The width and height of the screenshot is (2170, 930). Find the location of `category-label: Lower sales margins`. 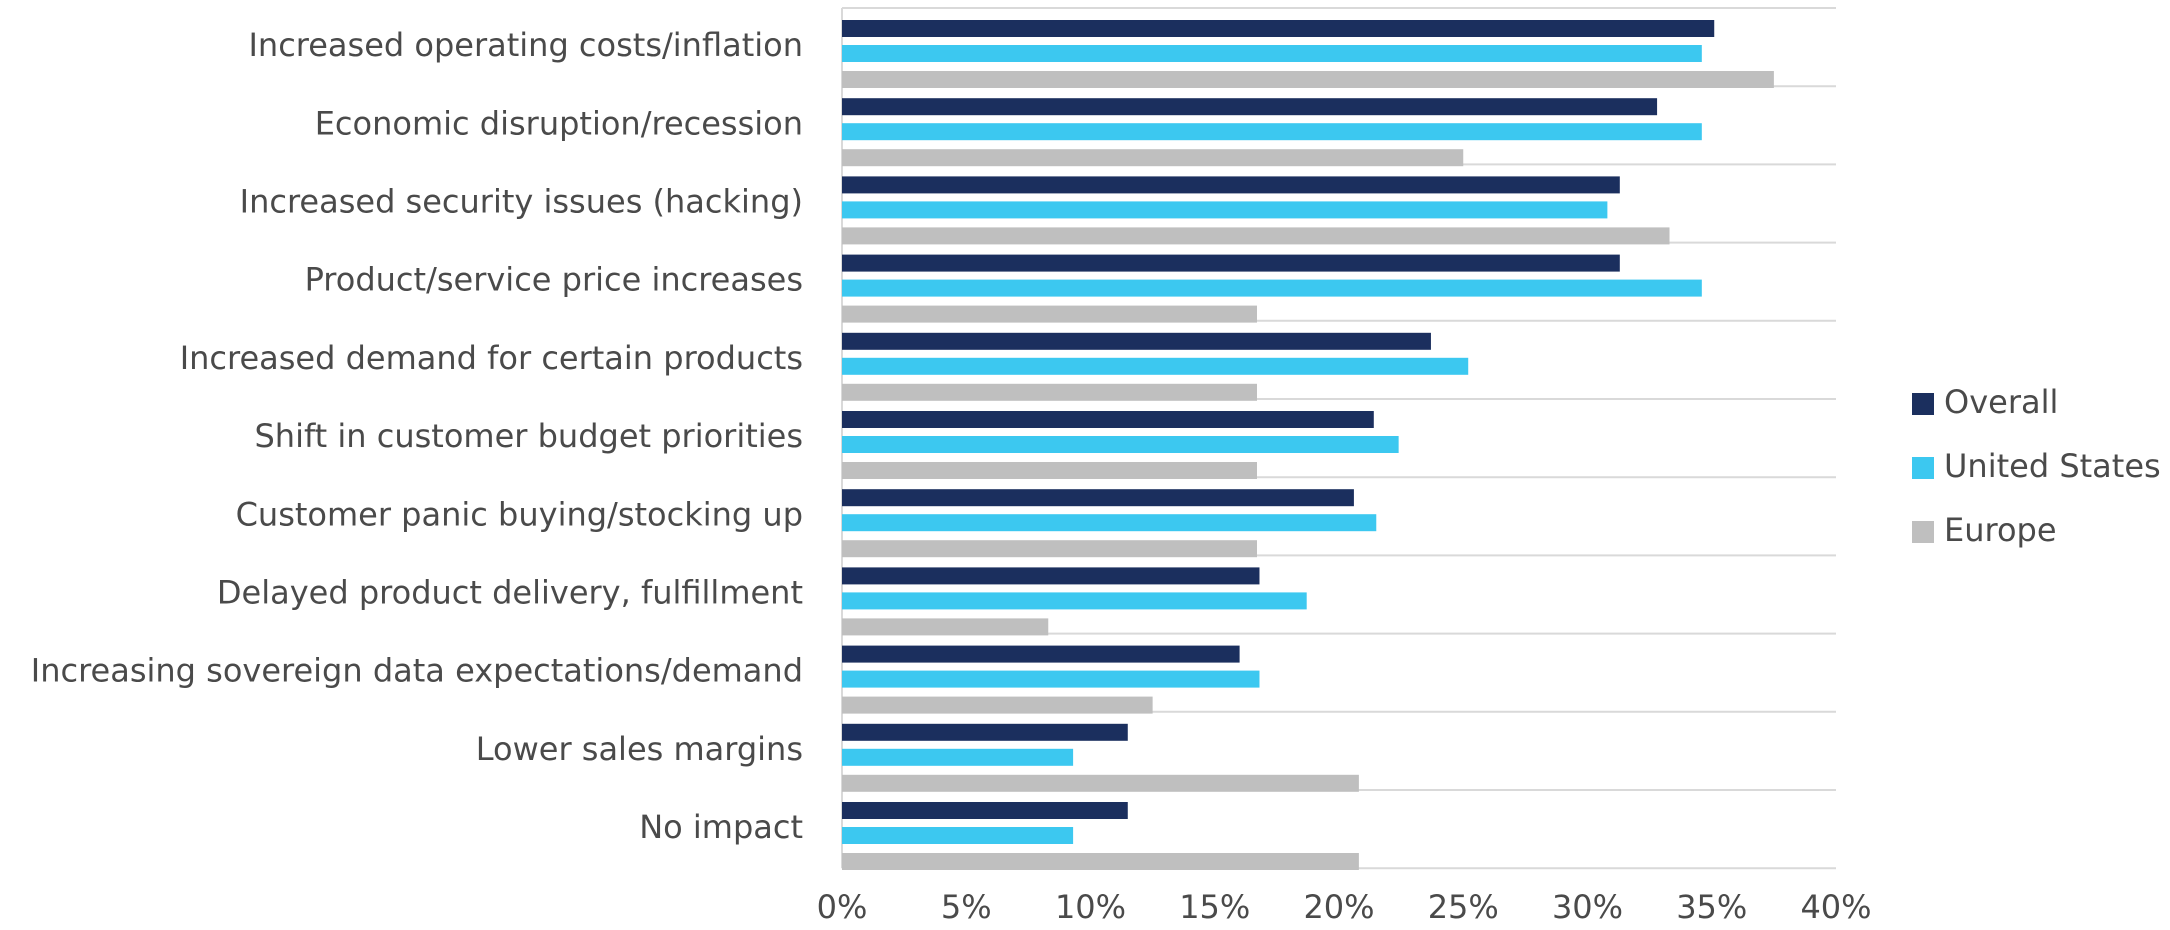

category-label: Lower sales margins is located at coordinates (639, 749).